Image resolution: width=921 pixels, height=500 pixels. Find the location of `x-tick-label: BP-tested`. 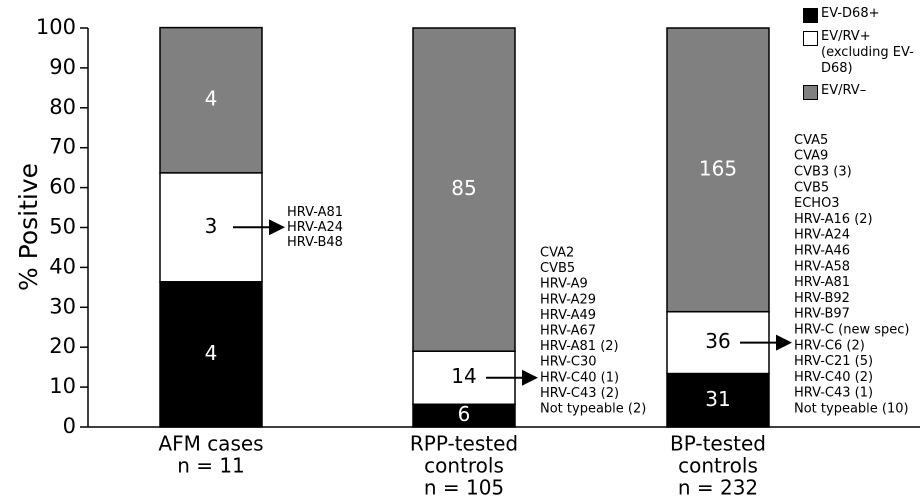

x-tick-label: BP-tested is located at coordinates (718, 444).